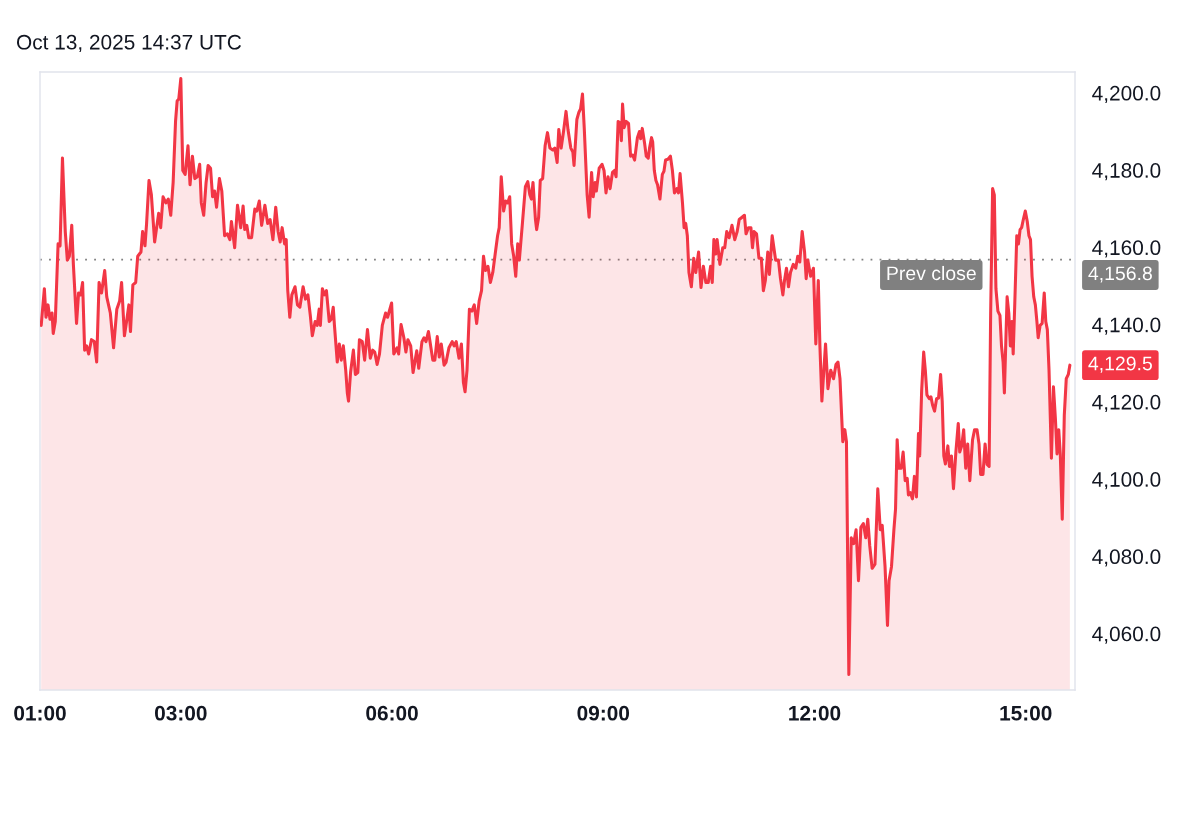  I want to click on text: Oct 13, 2025 14:37 UTC, so click(129, 43).